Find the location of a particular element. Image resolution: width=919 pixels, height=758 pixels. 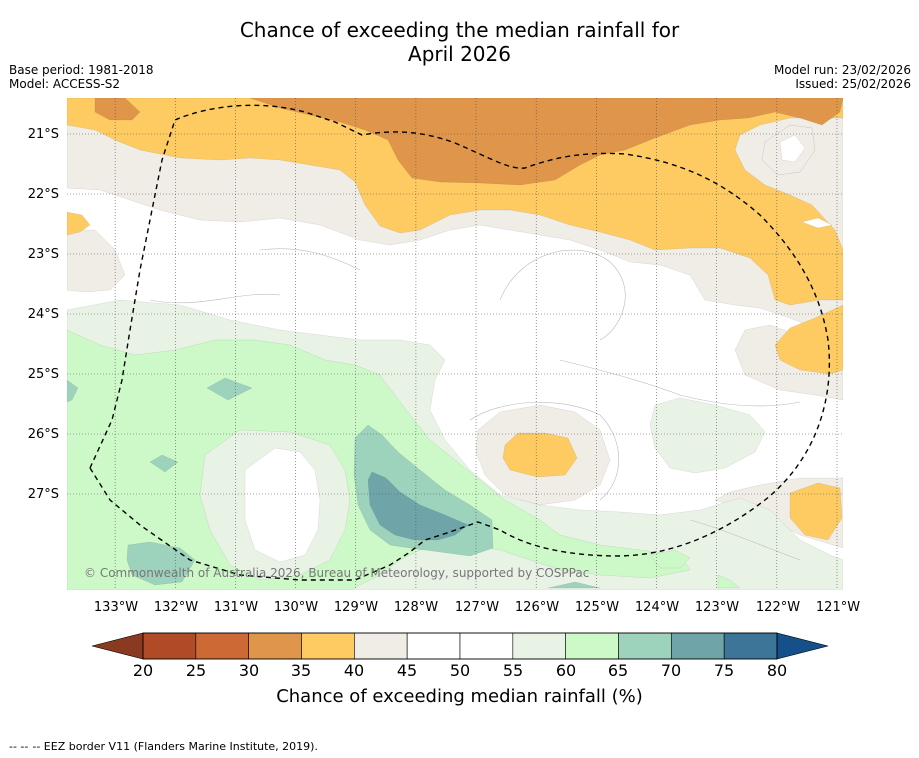

lat-label: 21°S is located at coordinates (43, 134).